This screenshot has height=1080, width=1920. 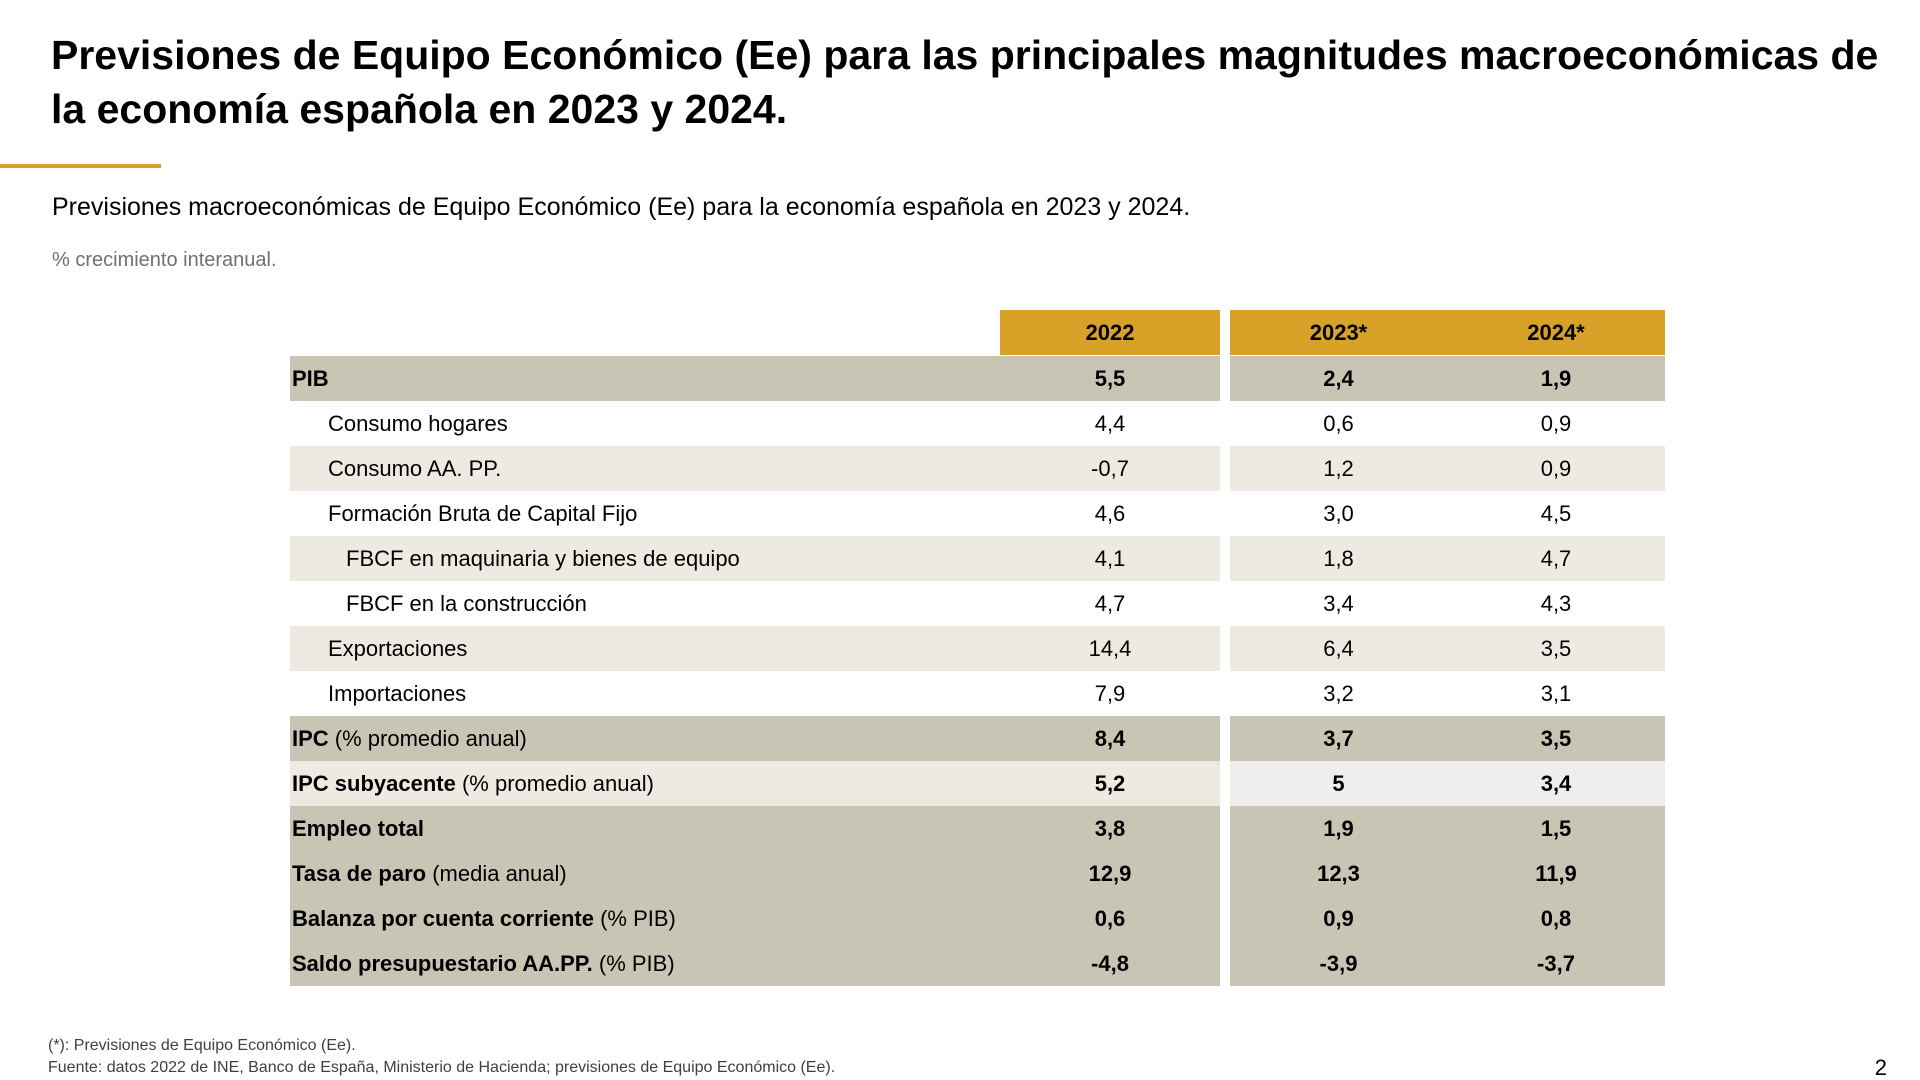 What do you see at coordinates (1338, 828) in the screenshot?
I see `value-2023: 1,9` at bounding box center [1338, 828].